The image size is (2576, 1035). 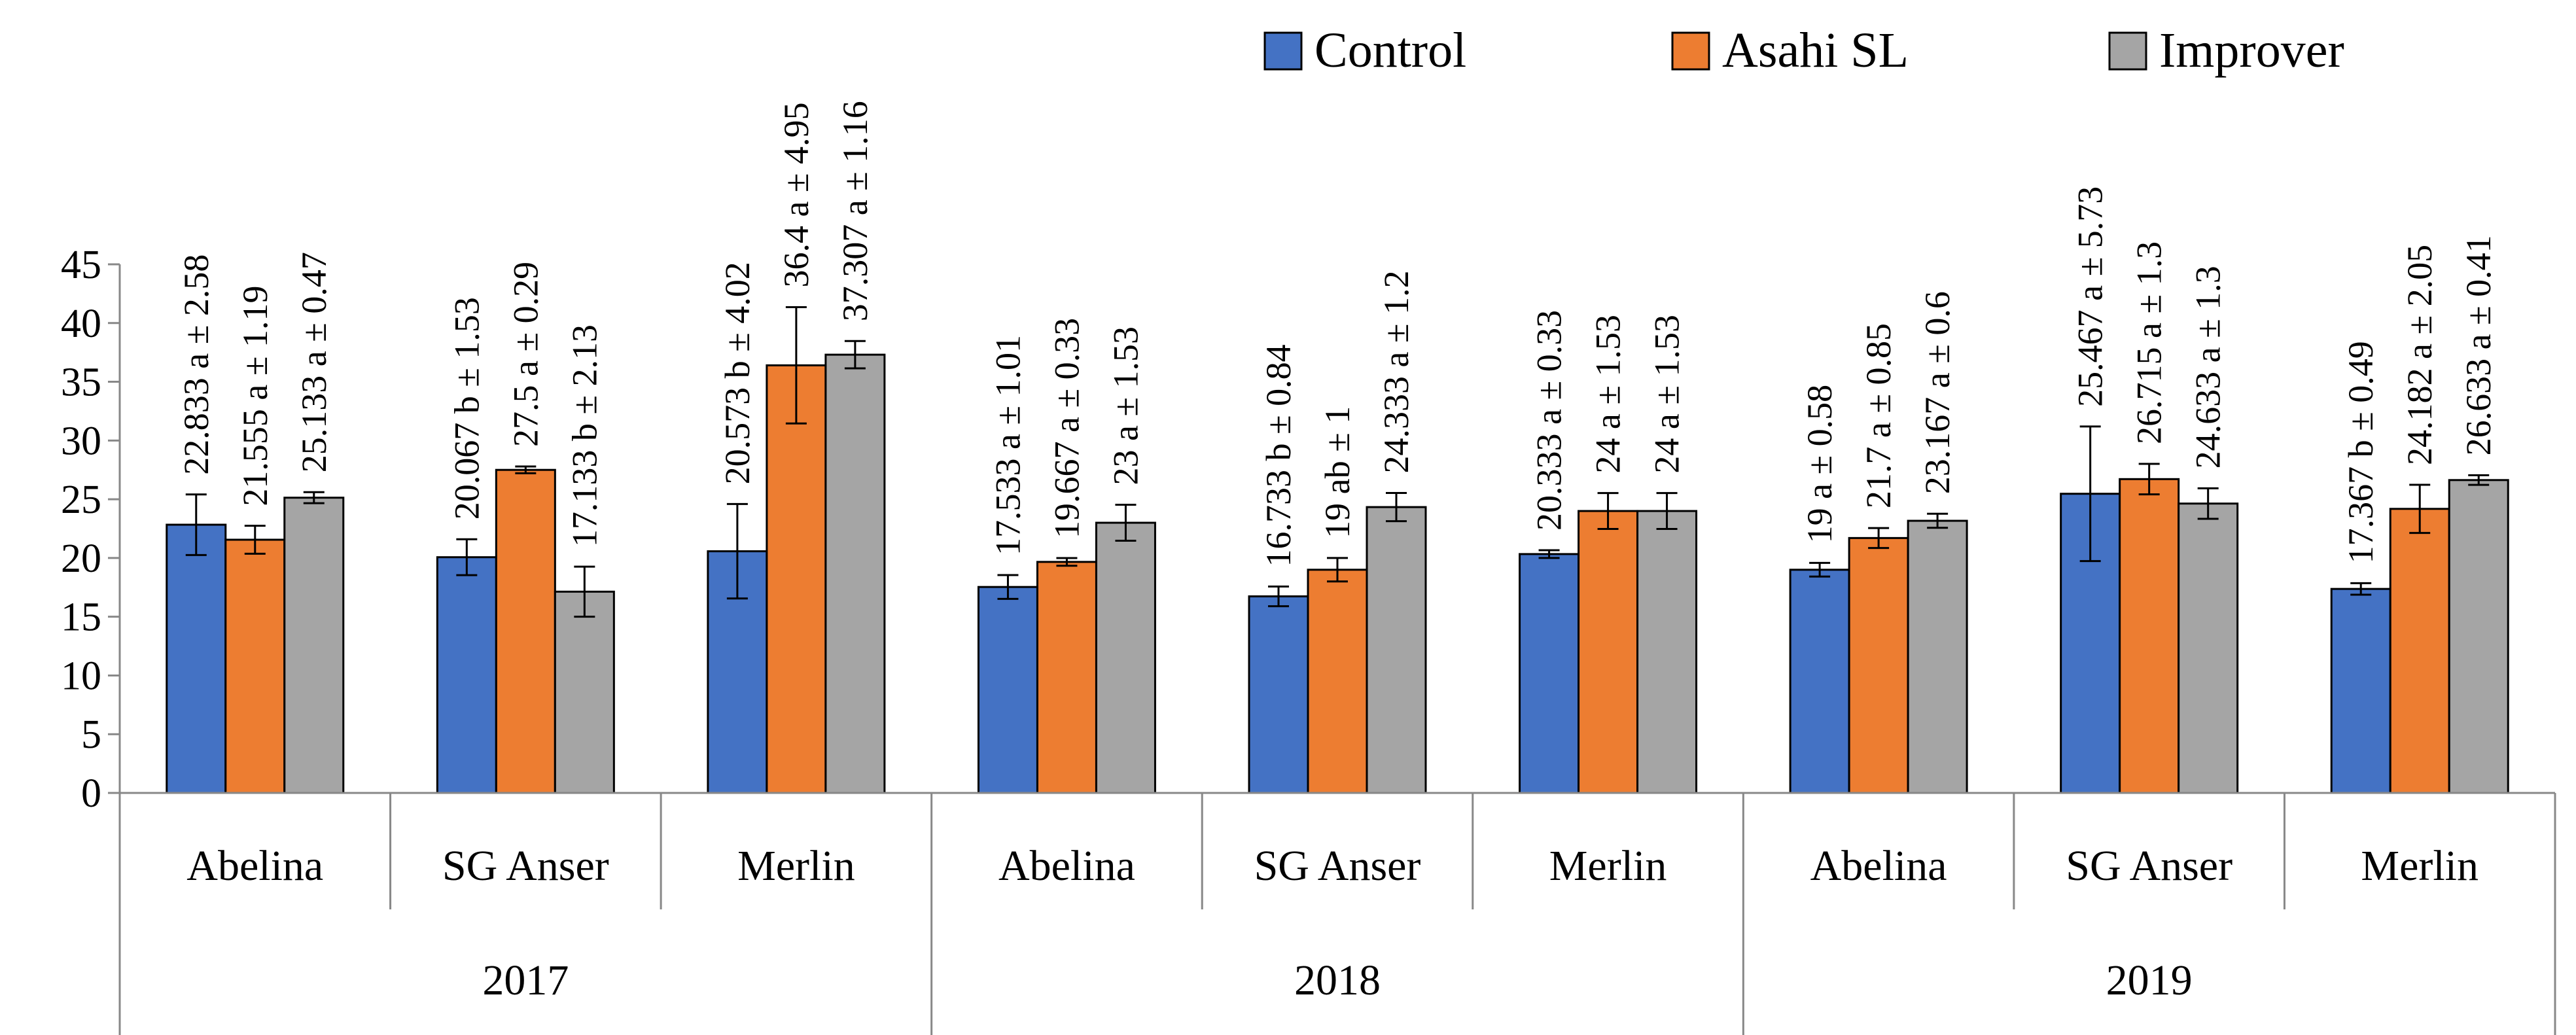 I want to click on y-tick-label: 15, so click(x=81, y=618).